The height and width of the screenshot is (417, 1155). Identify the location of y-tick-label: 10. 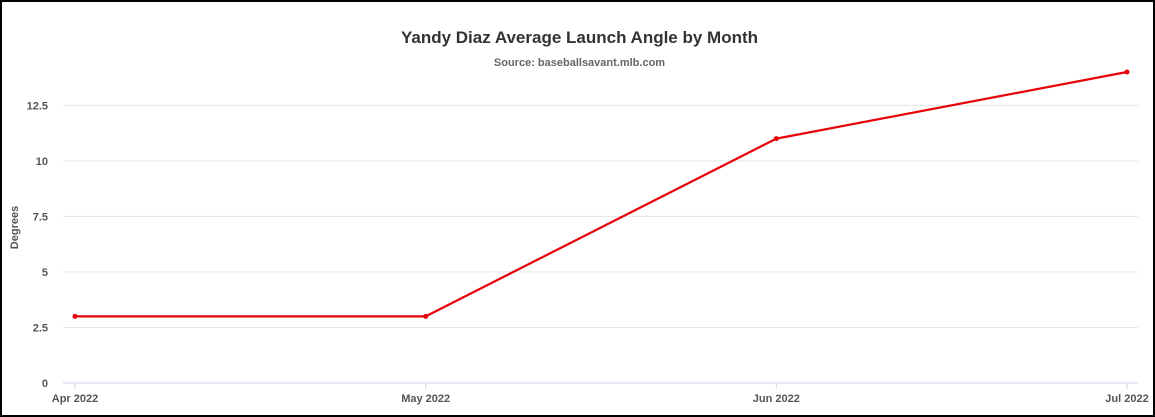
(42, 162).